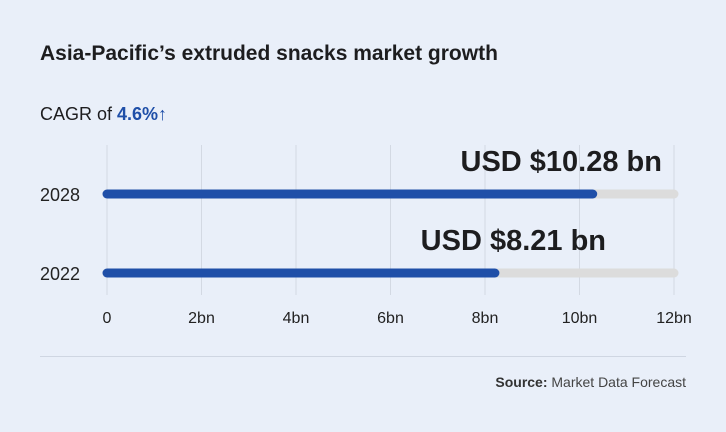  I want to click on source-note: Source: Market Data Forecast, so click(590, 382).